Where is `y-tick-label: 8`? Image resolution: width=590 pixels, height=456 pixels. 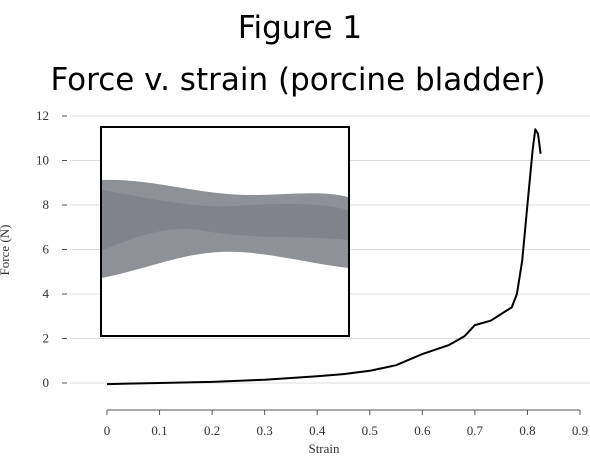 y-tick-label: 8 is located at coordinates (46, 204).